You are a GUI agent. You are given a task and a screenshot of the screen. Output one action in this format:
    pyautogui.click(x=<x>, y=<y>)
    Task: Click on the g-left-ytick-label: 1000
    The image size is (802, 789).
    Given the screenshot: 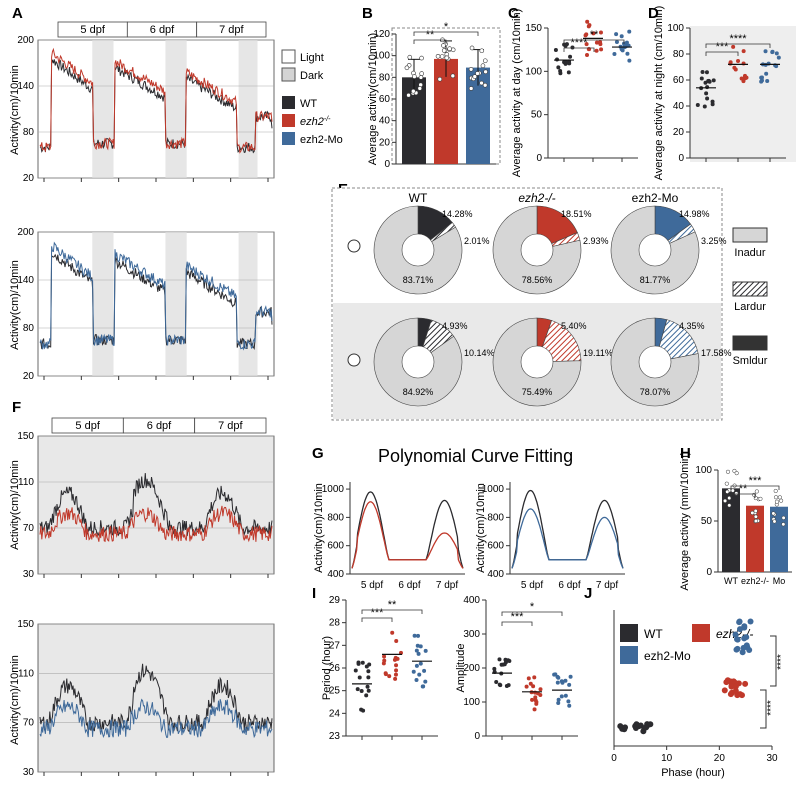 What is the action you would take?
    pyautogui.click(x=333, y=489)
    